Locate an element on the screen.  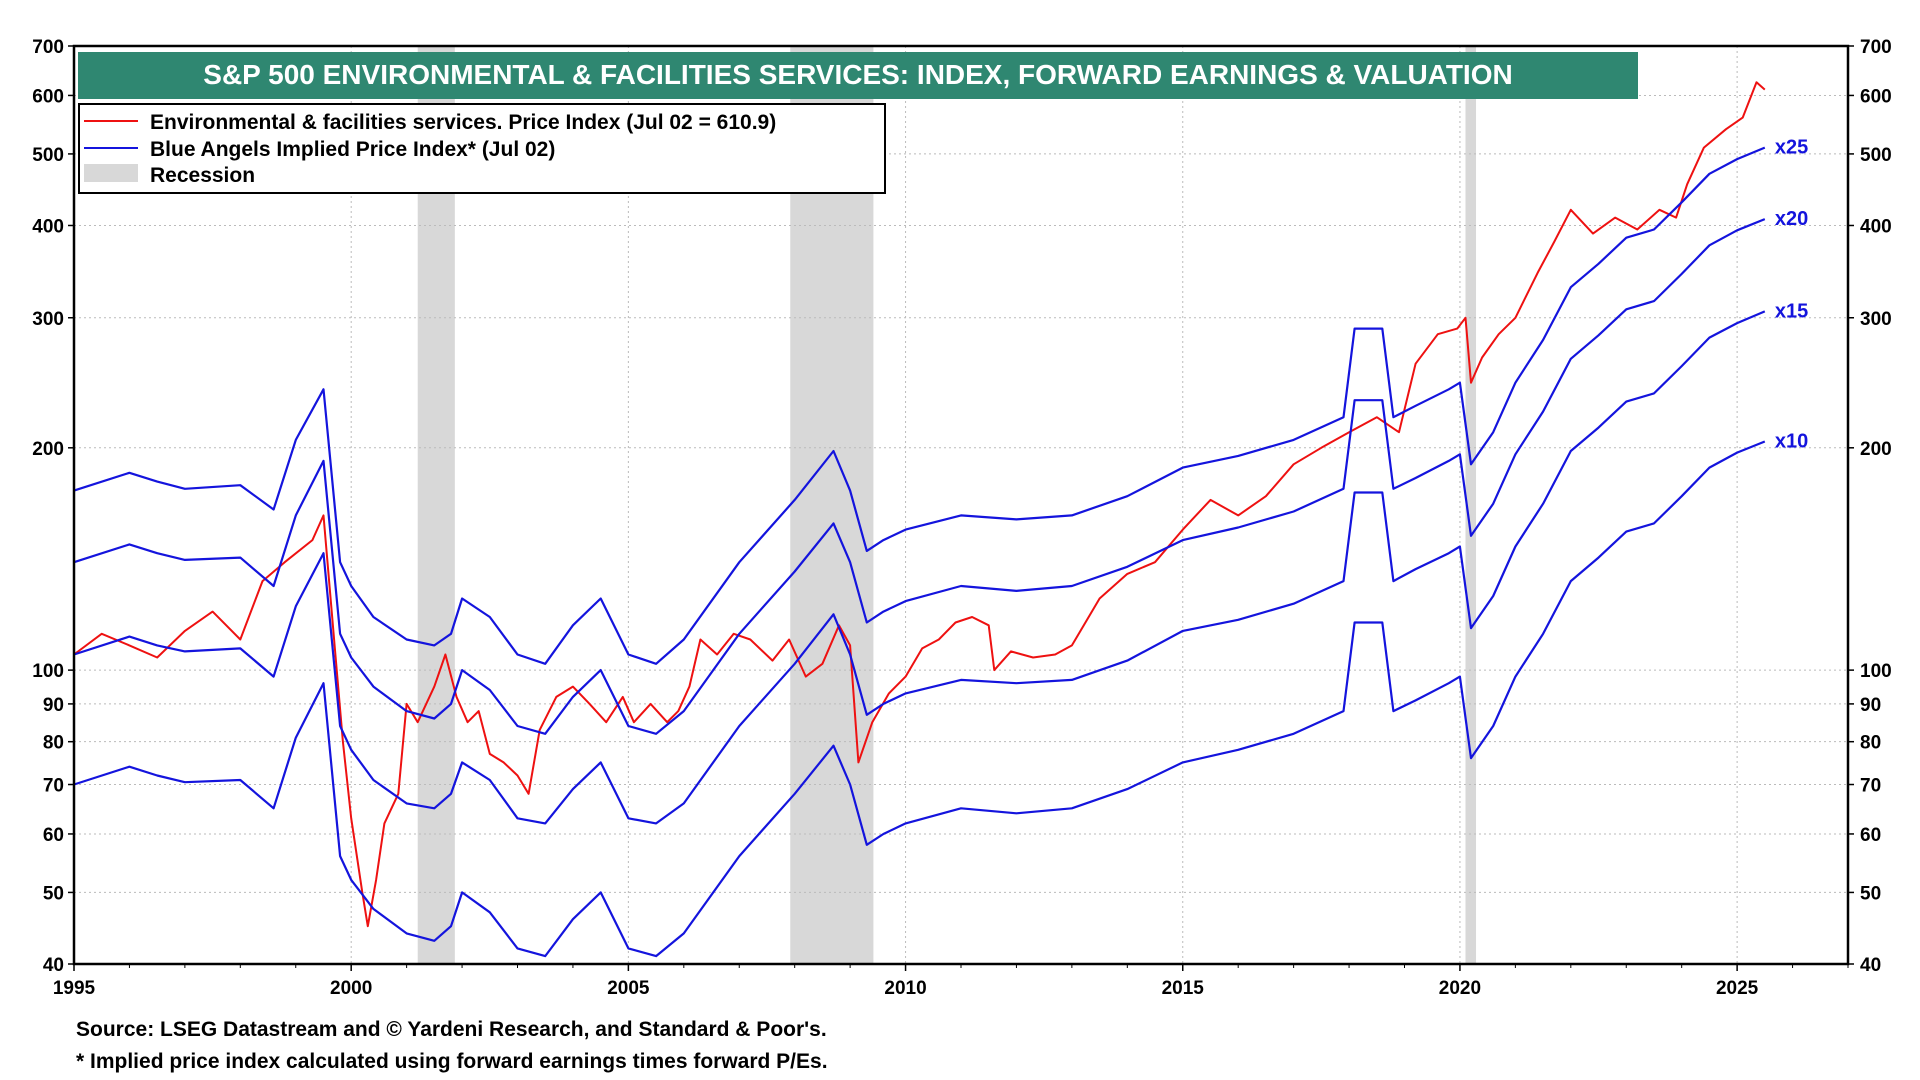
y-tick-label-left: 100 is located at coordinates (48, 671).